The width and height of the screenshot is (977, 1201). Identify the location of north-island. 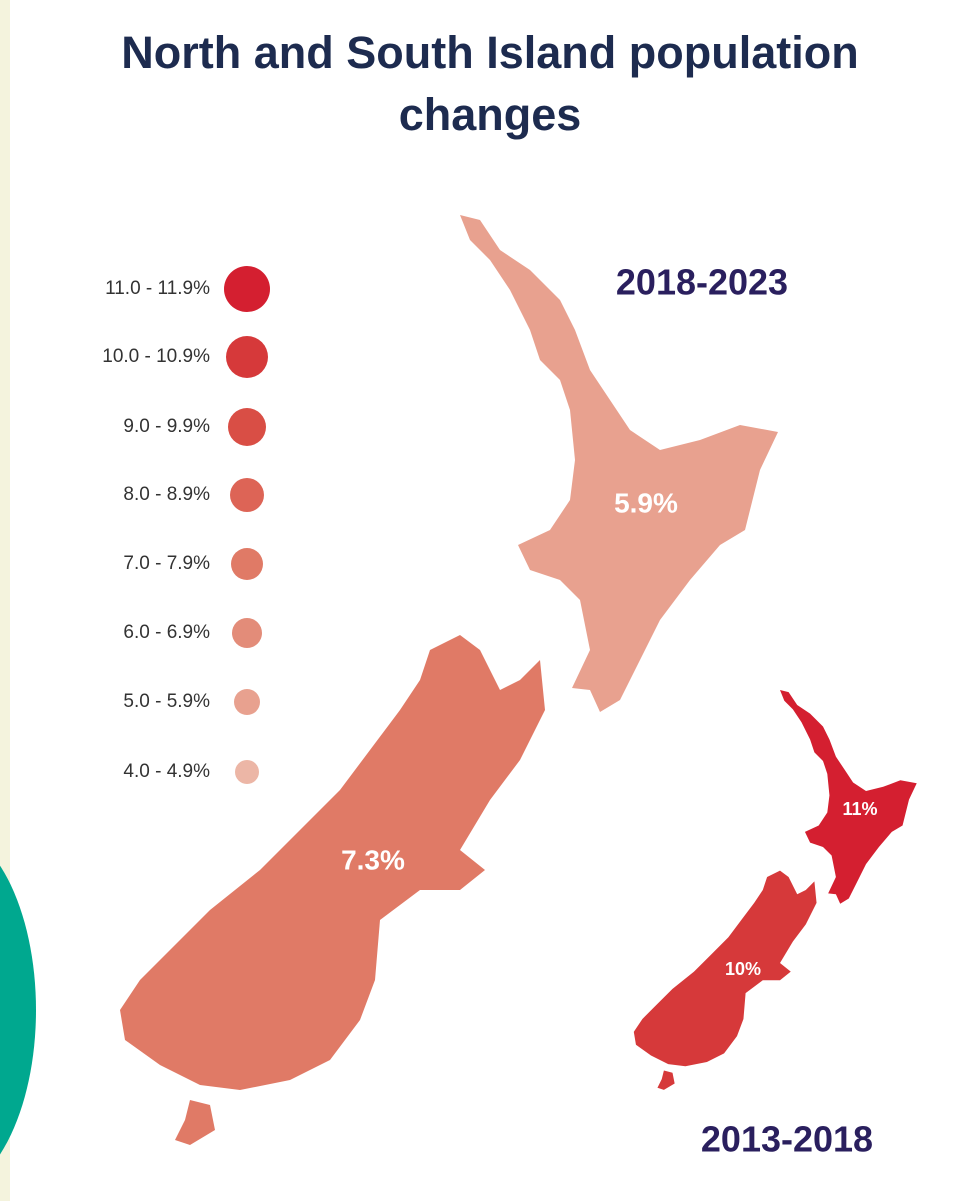
(848, 797).